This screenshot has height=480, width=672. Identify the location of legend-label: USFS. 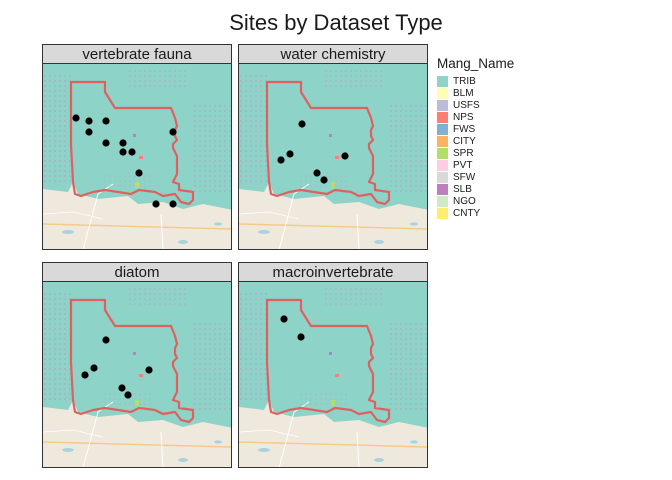
(466, 105).